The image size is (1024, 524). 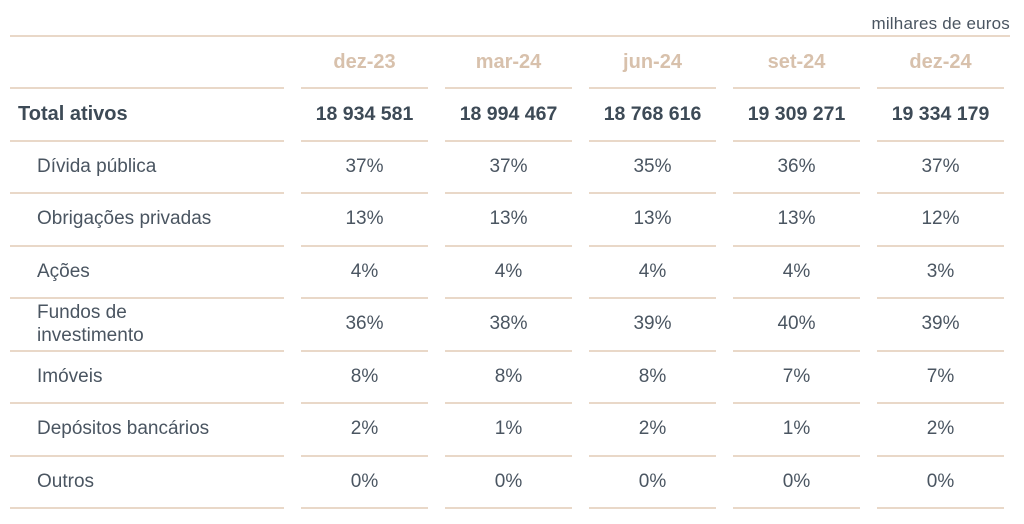 What do you see at coordinates (147, 483) in the screenshot?
I see `row-label: Outros` at bounding box center [147, 483].